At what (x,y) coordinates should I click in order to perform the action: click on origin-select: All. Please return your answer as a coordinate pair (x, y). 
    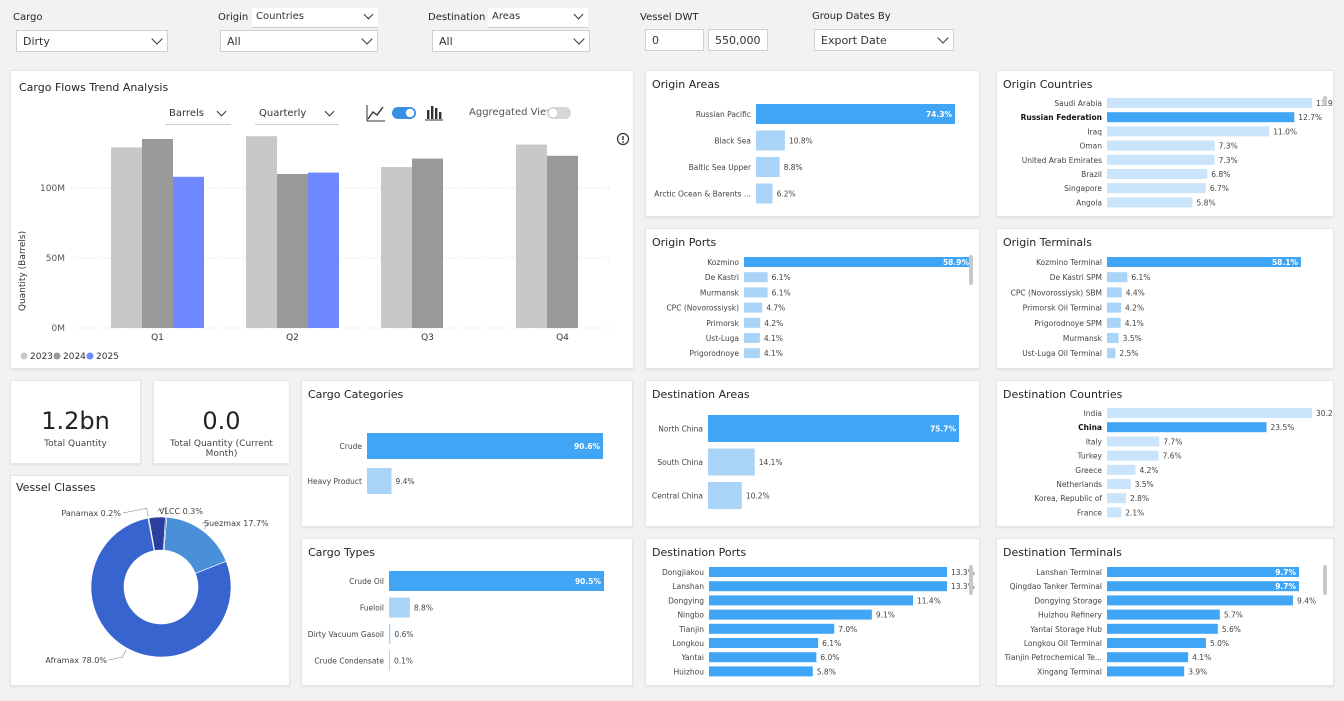
    Looking at the image, I should click on (299, 41).